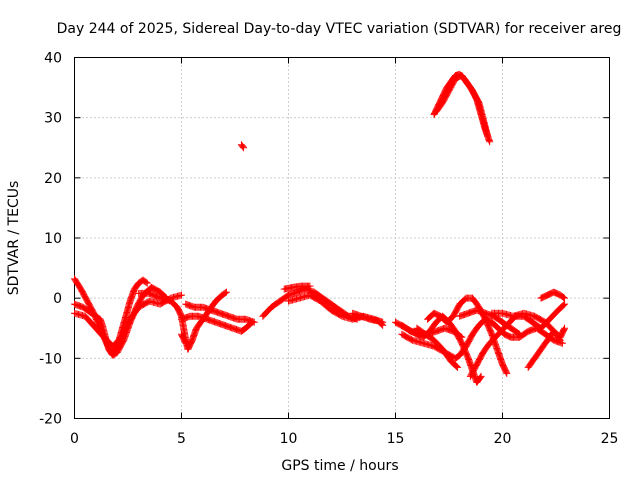 The image size is (640, 480). I want to click on series-b3, so click(297, 287).